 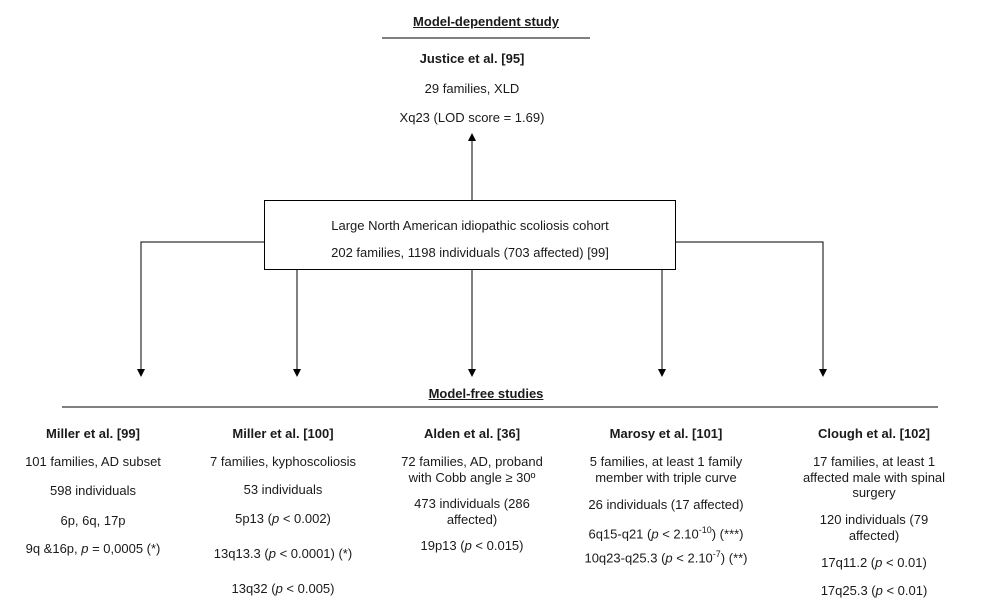 I want to click on model-dependent-header: Model-dependent study, so click(x=486, y=21).